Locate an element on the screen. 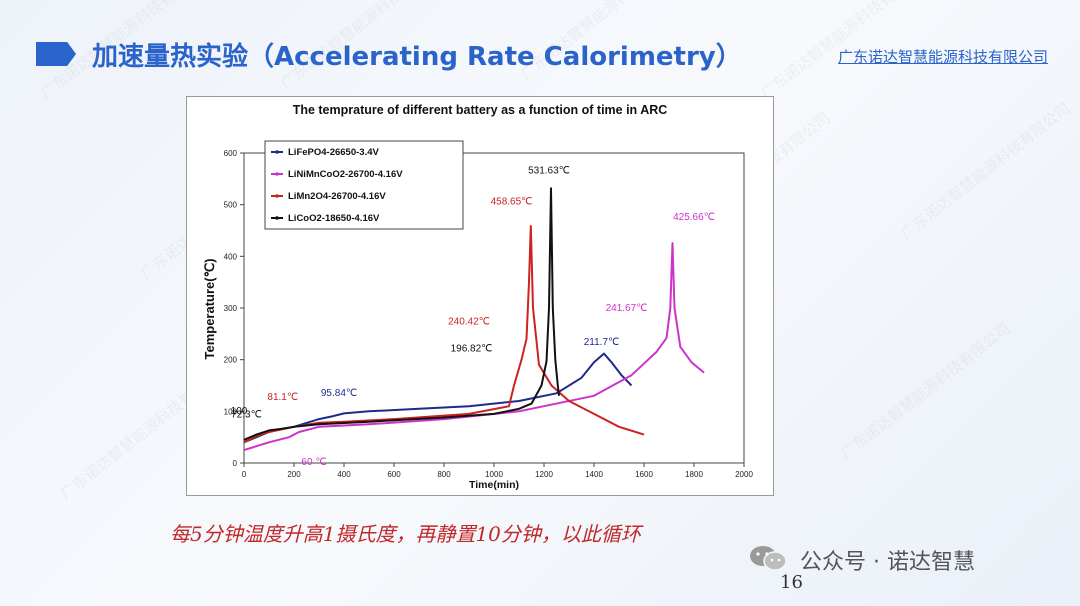 This screenshot has height=606, width=1080. y-axis-label: Temperature(℃) is located at coordinates (209, 308).